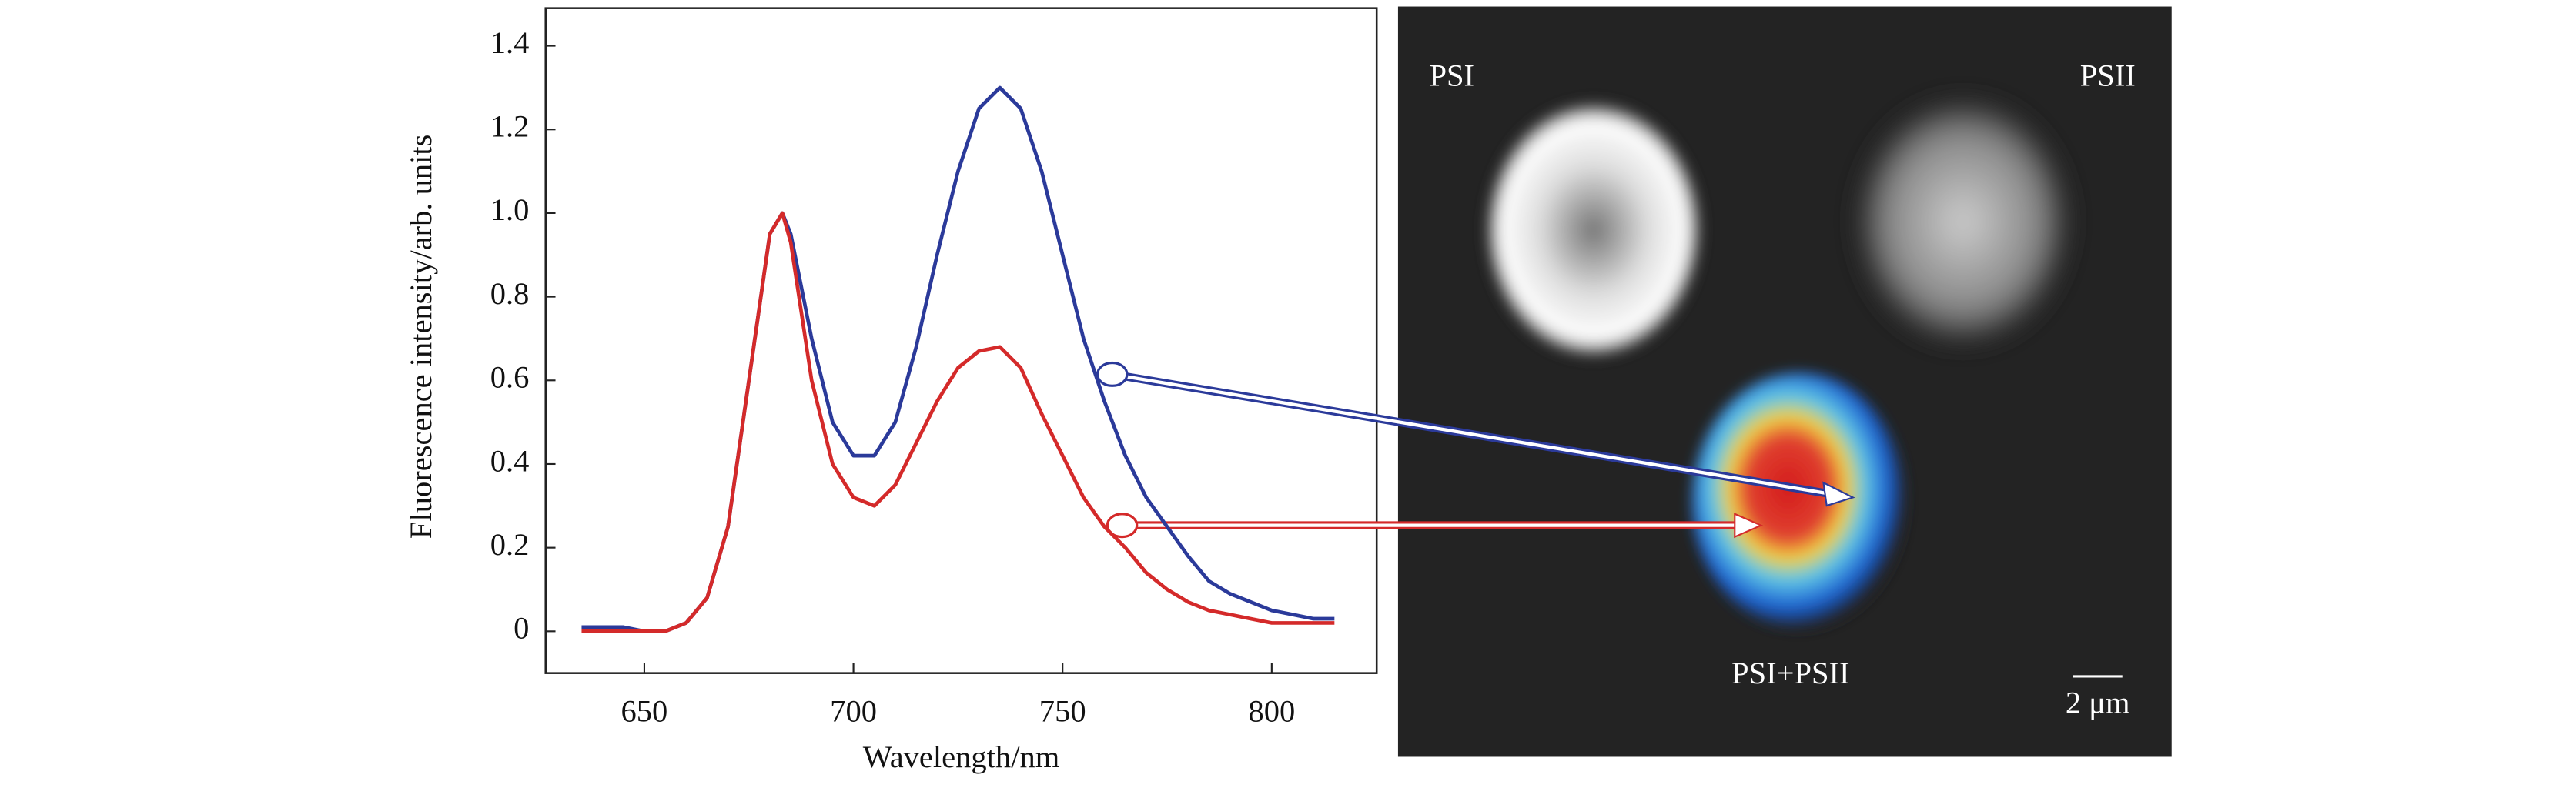 This screenshot has width=2576, height=788. What do you see at coordinates (1112, 374) in the screenshot?
I see `marker-blue` at bounding box center [1112, 374].